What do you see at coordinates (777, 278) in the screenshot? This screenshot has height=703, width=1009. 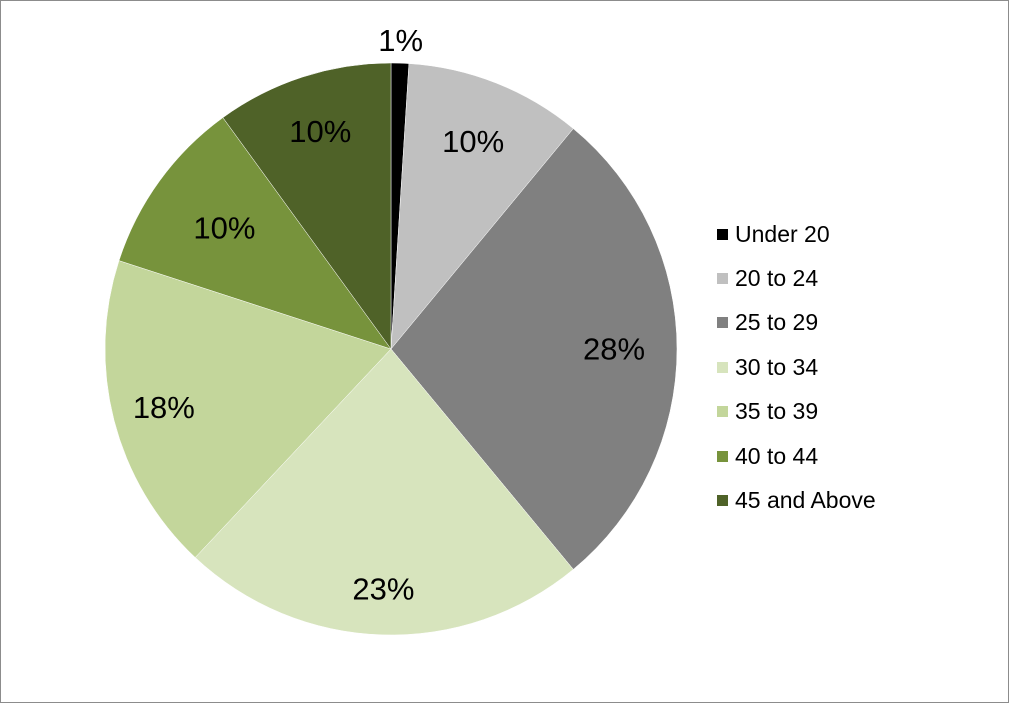 I see `legend-label: 20 to 24` at bounding box center [777, 278].